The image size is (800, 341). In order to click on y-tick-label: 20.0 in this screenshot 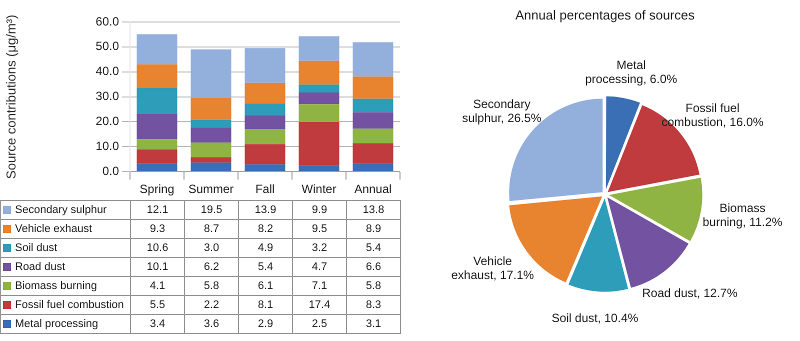, I will do `click(108, 121)`.